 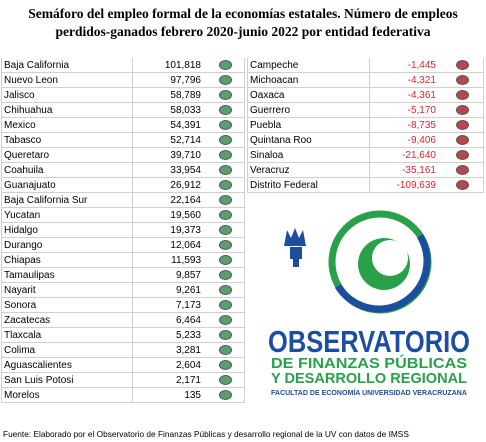 I want to click on employment-value: 5,233, so click(x=169, y=335).